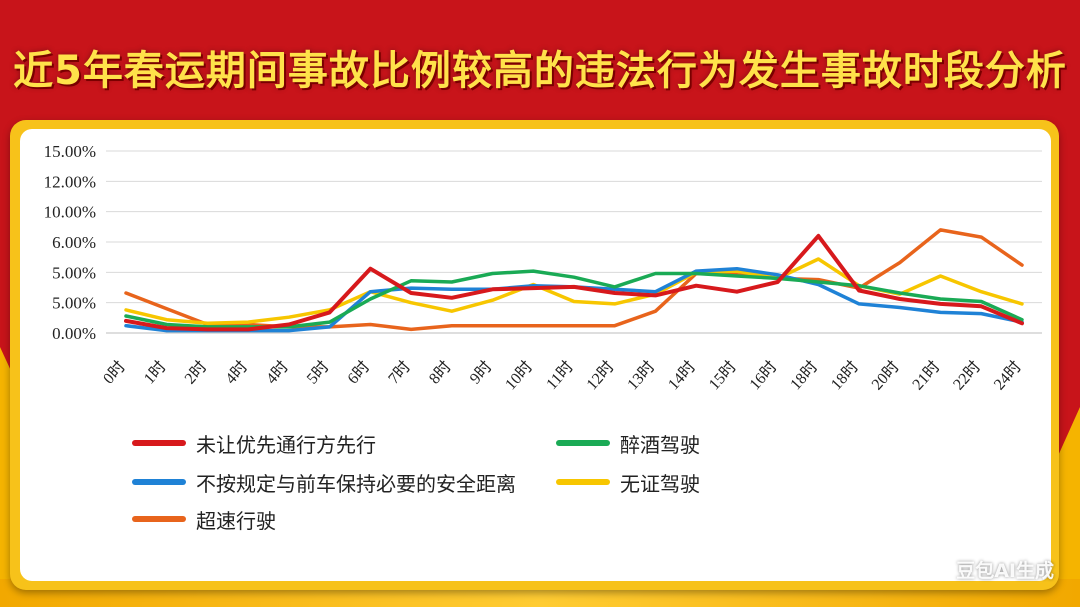 Image resolution: width=1080 pixels, height=607 pixels. I want to click on x-tick-label: 6时, so click(358, 373).